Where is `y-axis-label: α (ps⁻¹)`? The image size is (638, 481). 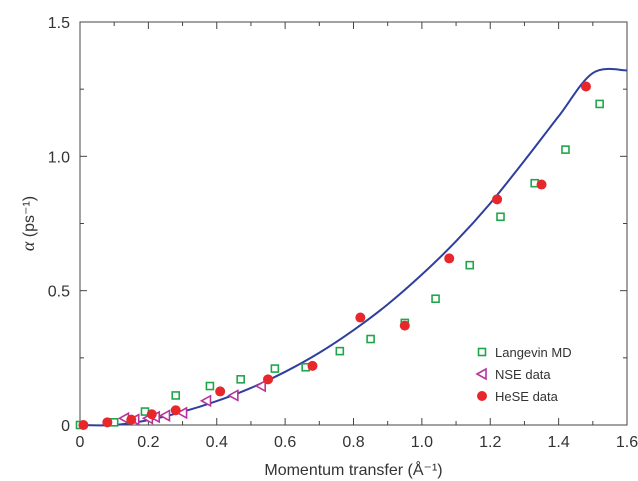 y-axis-label: α (ps⁻¹) is located at coordinates (28, 223).